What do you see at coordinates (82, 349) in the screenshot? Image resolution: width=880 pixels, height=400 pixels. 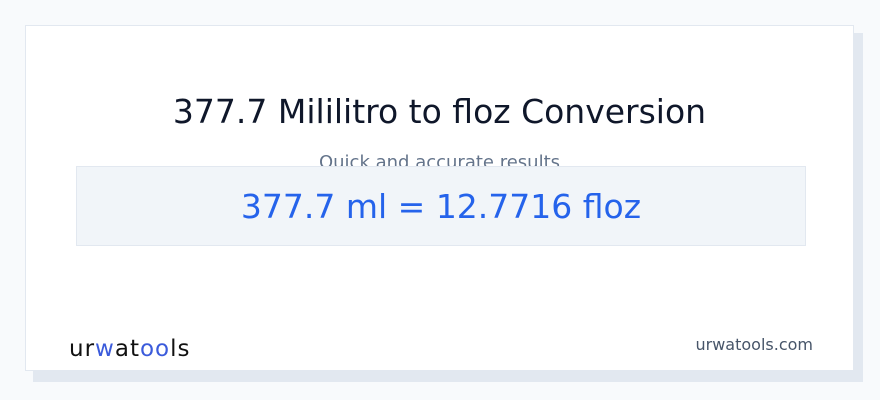 I see `logo-part: ur` at bounding box center [82, 349].